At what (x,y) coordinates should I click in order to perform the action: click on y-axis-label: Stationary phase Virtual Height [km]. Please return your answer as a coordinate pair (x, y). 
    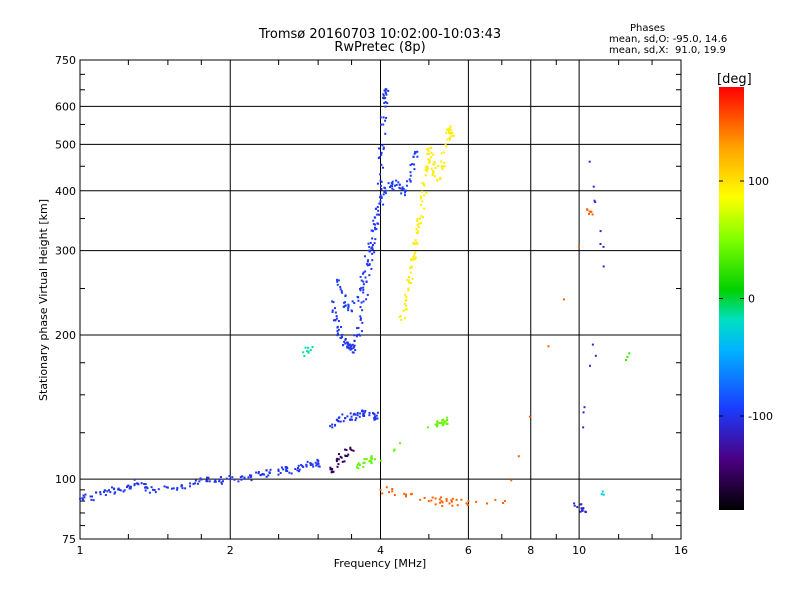
    Looking at the image, I should click on (43, 300).